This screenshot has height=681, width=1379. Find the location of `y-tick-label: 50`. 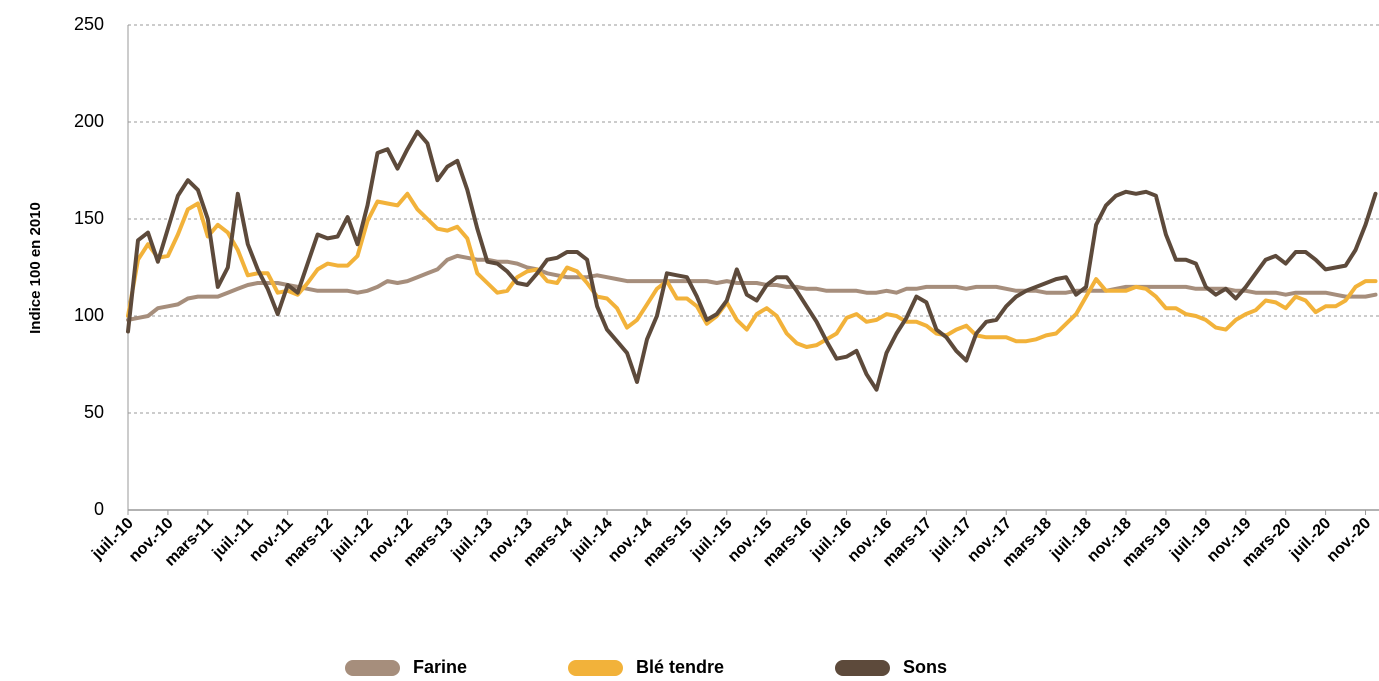

y-tick-label: 50 is located at coordinates (94, 412).